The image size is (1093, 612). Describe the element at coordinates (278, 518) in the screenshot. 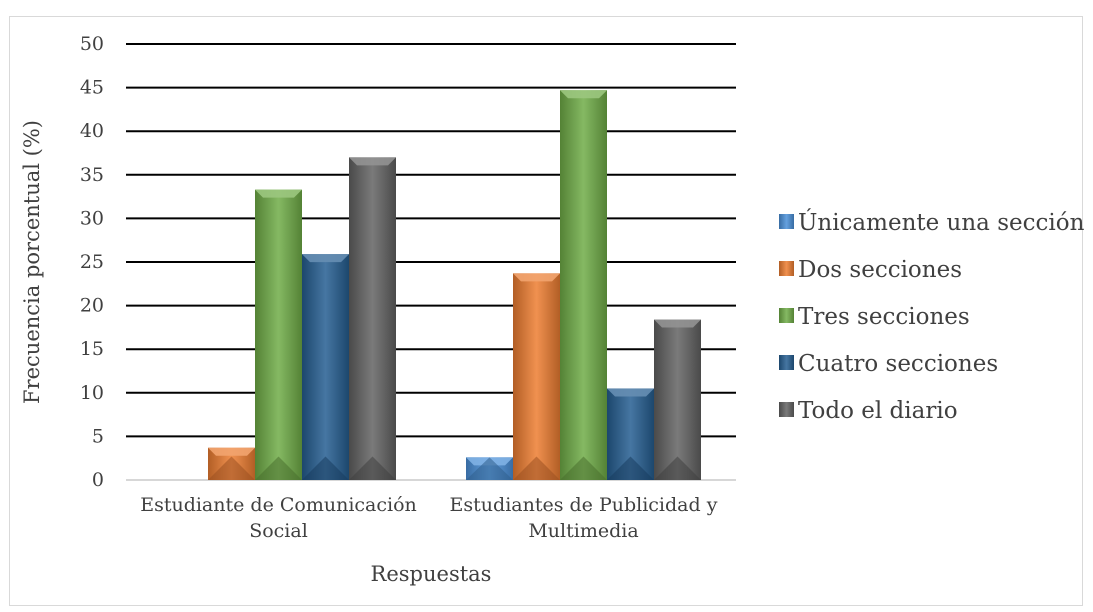

I see `x-category-label: Estudiante de Comunicación Social` at that location.